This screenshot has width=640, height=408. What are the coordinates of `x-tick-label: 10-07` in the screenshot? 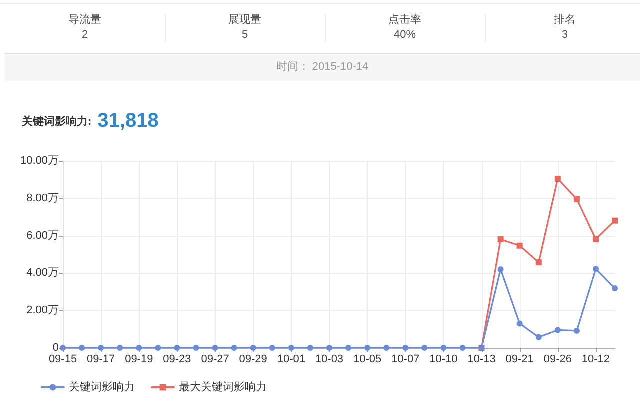 It's located at (406, 360).